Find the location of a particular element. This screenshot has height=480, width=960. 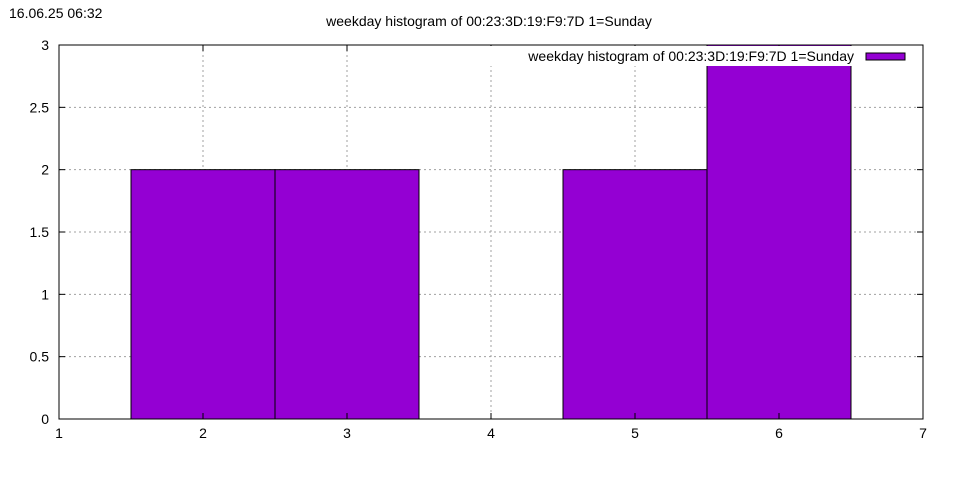

y-tick-label: 0.5 is located at coordinates (40, 357).